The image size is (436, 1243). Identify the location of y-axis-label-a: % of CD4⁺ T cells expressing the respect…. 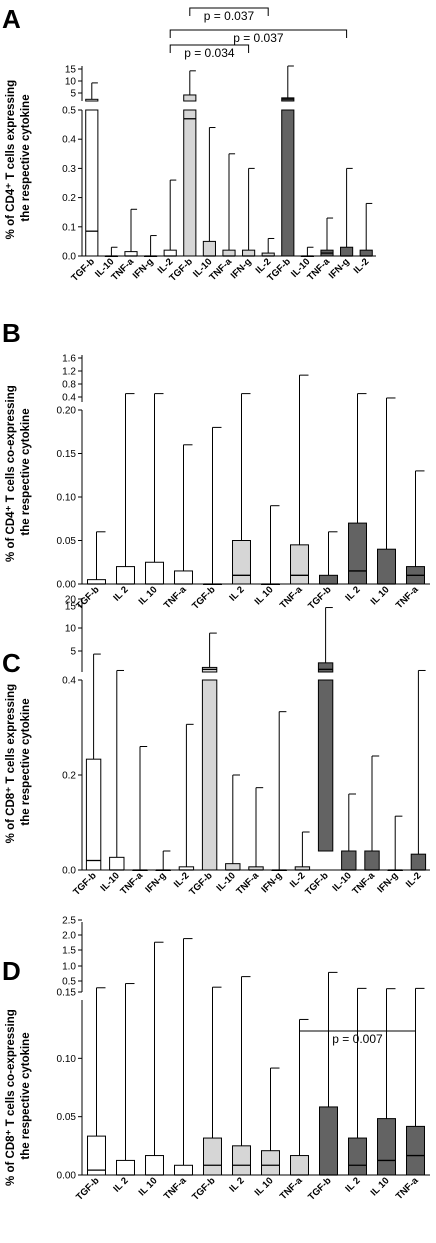
(18, 158).